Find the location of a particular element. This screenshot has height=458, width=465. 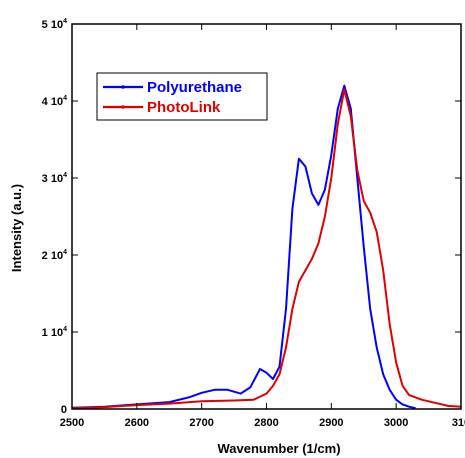

x-tick-label: 3000 is located at coordinates (396, 423).